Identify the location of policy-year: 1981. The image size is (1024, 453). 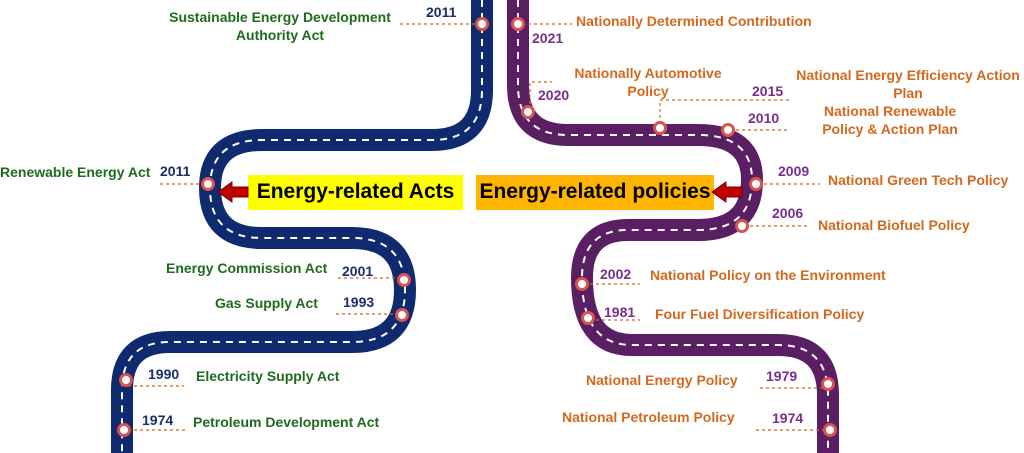
(620, 312).